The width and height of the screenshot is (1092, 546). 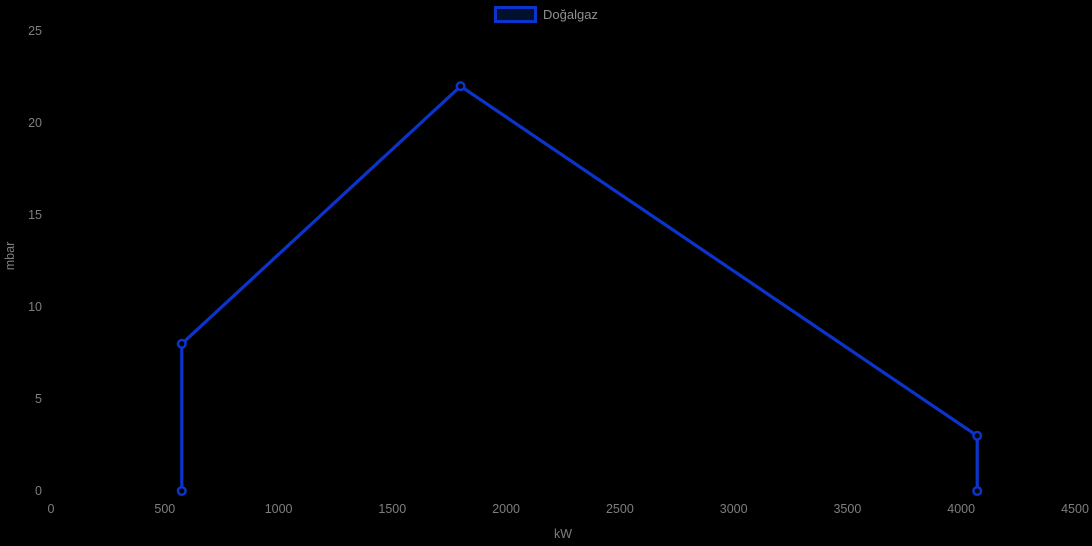 What do you see at coordinates (278, 509) in the screenshot?
I see `x-tick-label: 1000` at bounding box center [278, 509].